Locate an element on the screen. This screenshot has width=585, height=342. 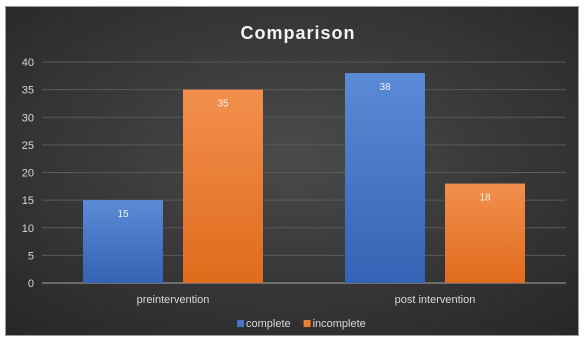
y-axis-ticks: 0 5 10 15 20 25 30 35 40 is located at coordinates (28, 173).